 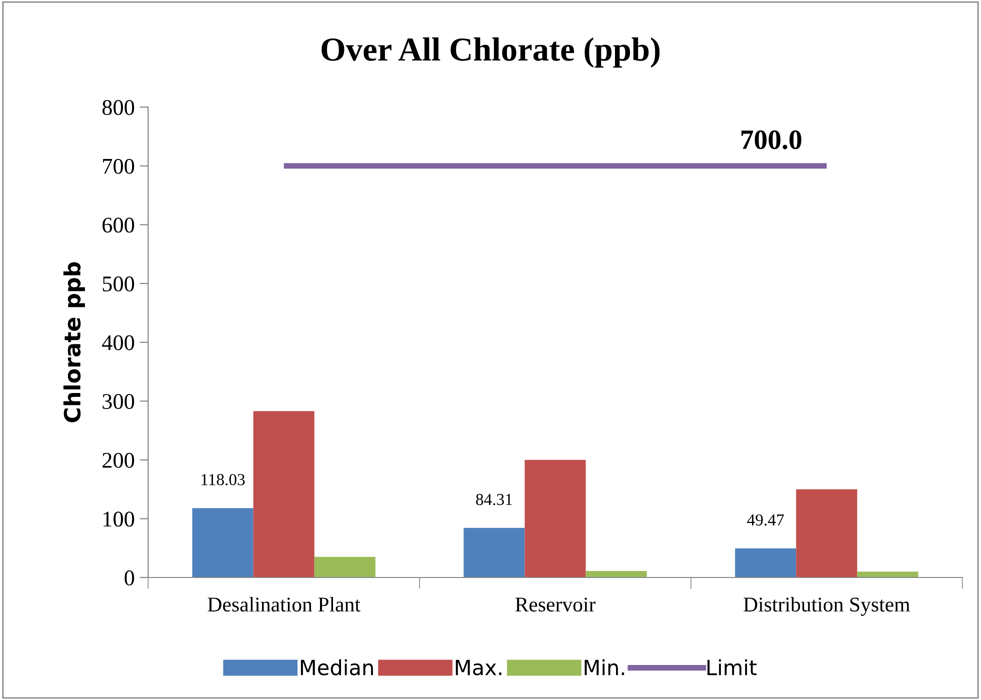 What do you see at coordinates (284, 604) in the screenshot?
I see `x-tick-label: Desalination Plant` at bounding box center [284, 604].